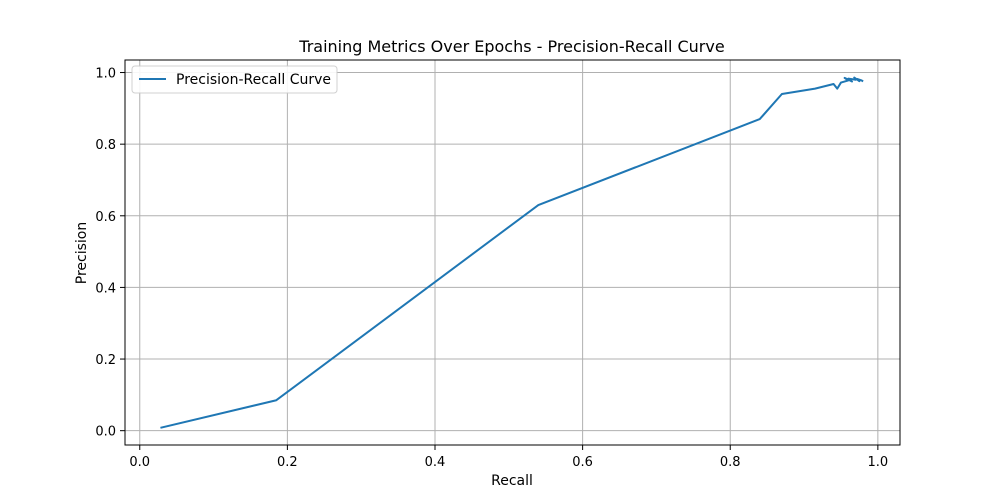  Describe the element at coordinates (105, 217) in the screenshot. I see `y-tick-label: 0.6` at that location.